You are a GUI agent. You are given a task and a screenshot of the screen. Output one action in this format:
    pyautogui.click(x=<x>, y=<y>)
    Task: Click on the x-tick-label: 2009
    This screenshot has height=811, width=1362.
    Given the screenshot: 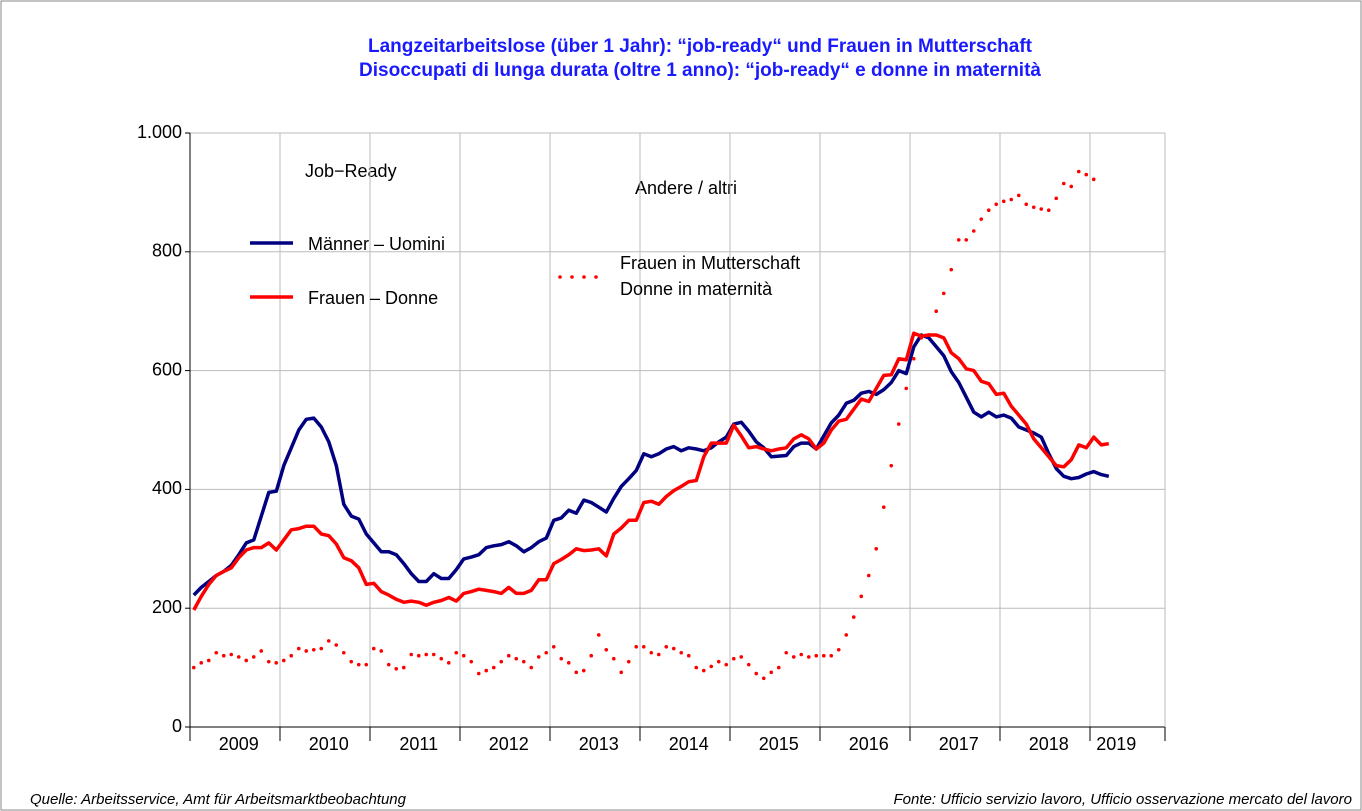 What is the action you would take?
    pyautogui.click(x=239, y=744)
    